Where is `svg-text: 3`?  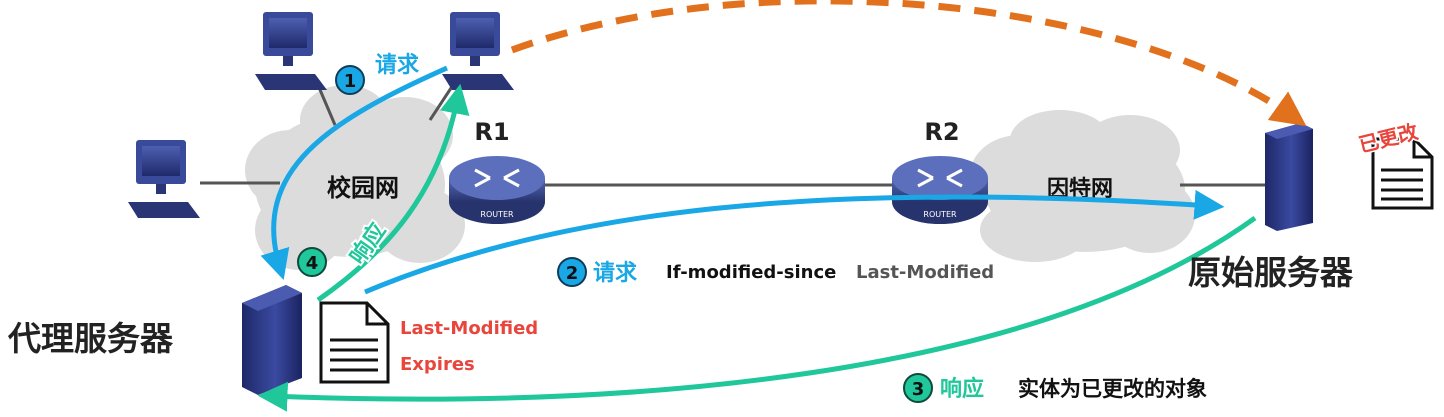
svg-text: 3 is located at coordinates (918, 389).